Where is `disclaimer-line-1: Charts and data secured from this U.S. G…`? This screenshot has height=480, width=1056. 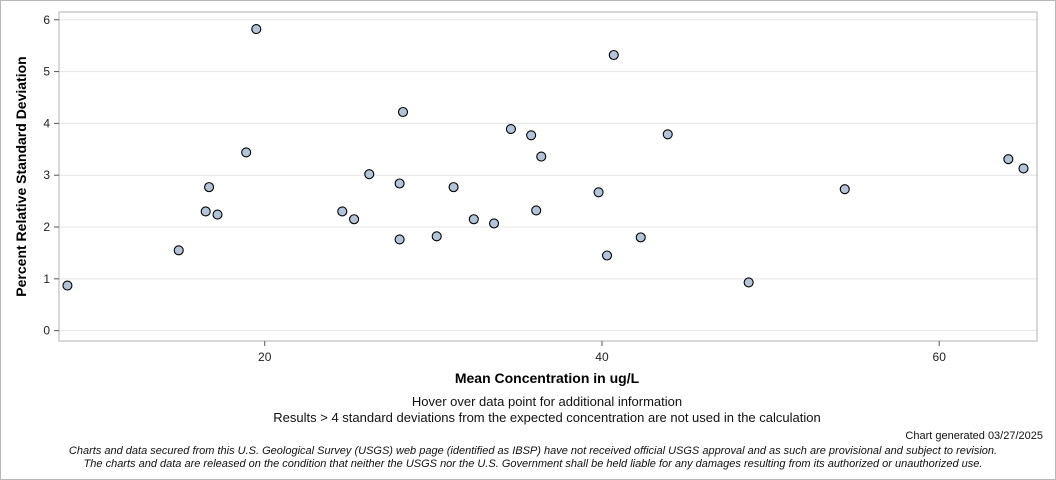
disclaimer-line-1: Charts and data secured from this U.S. G… is located at coordinates (533, 451).